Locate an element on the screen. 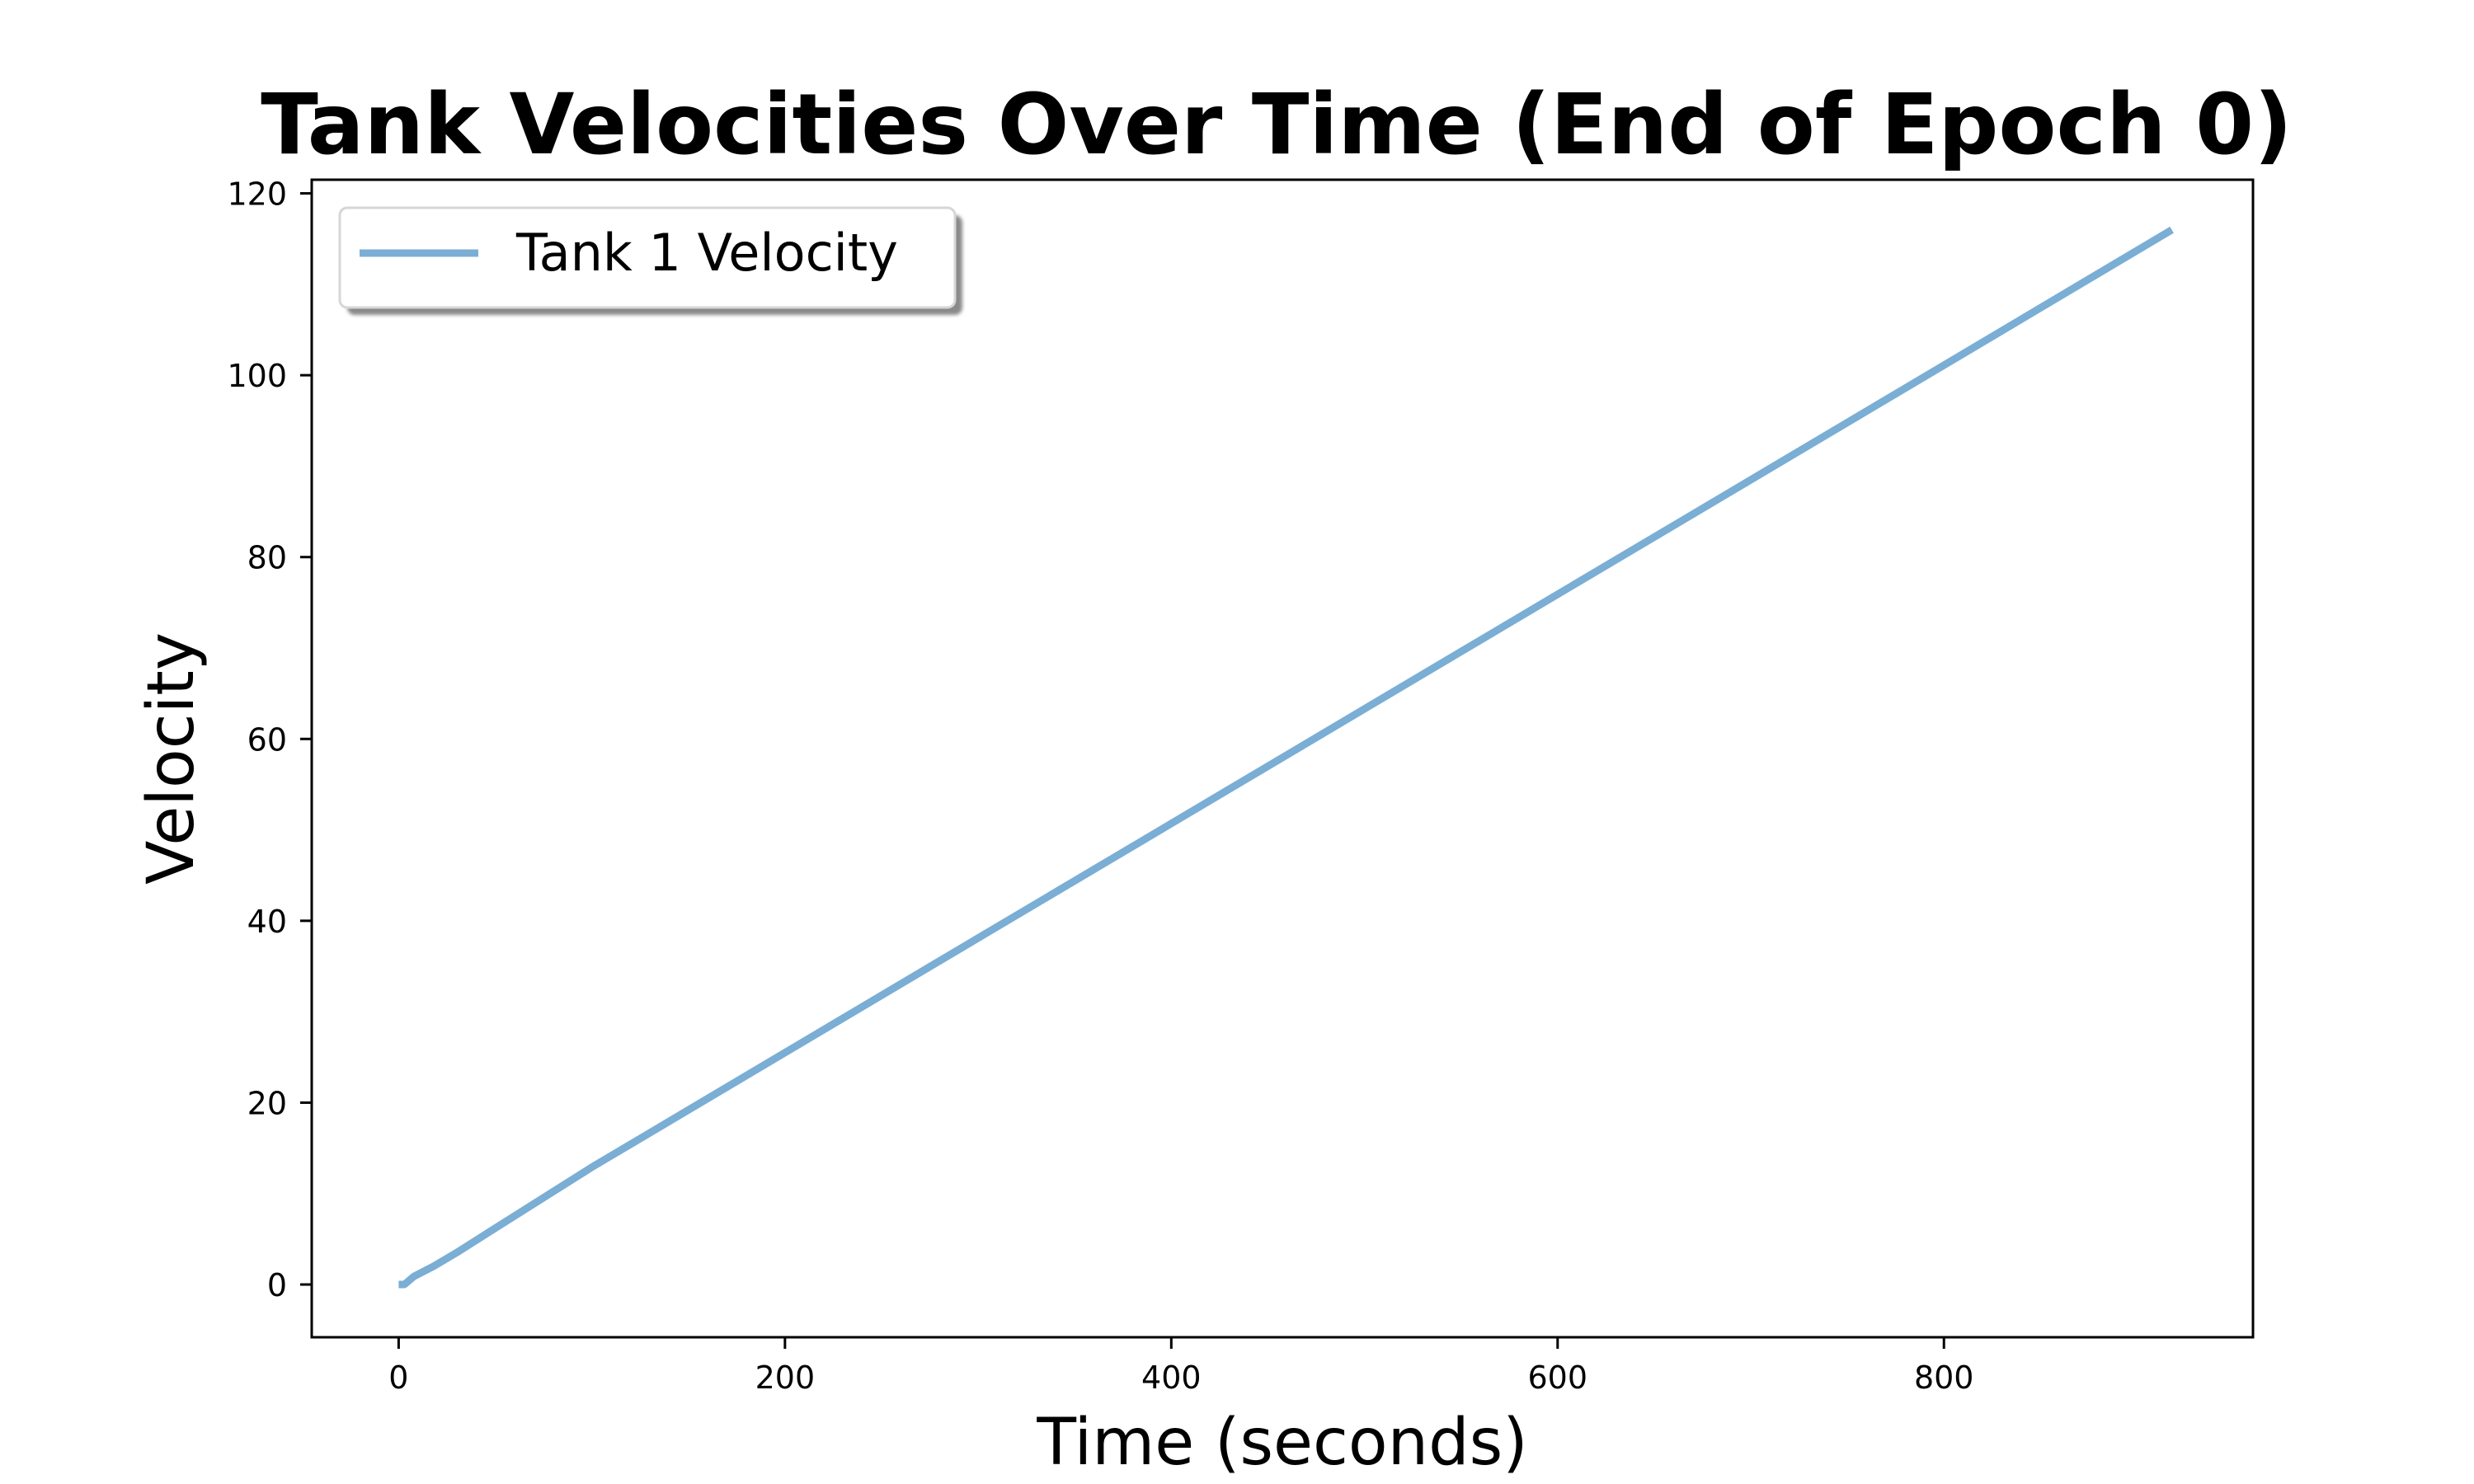 Image resolution: width=2474 pixels, height=1484 pixels. x-axis-label: Time (seconds) is located at coordinates (1281, 1443).